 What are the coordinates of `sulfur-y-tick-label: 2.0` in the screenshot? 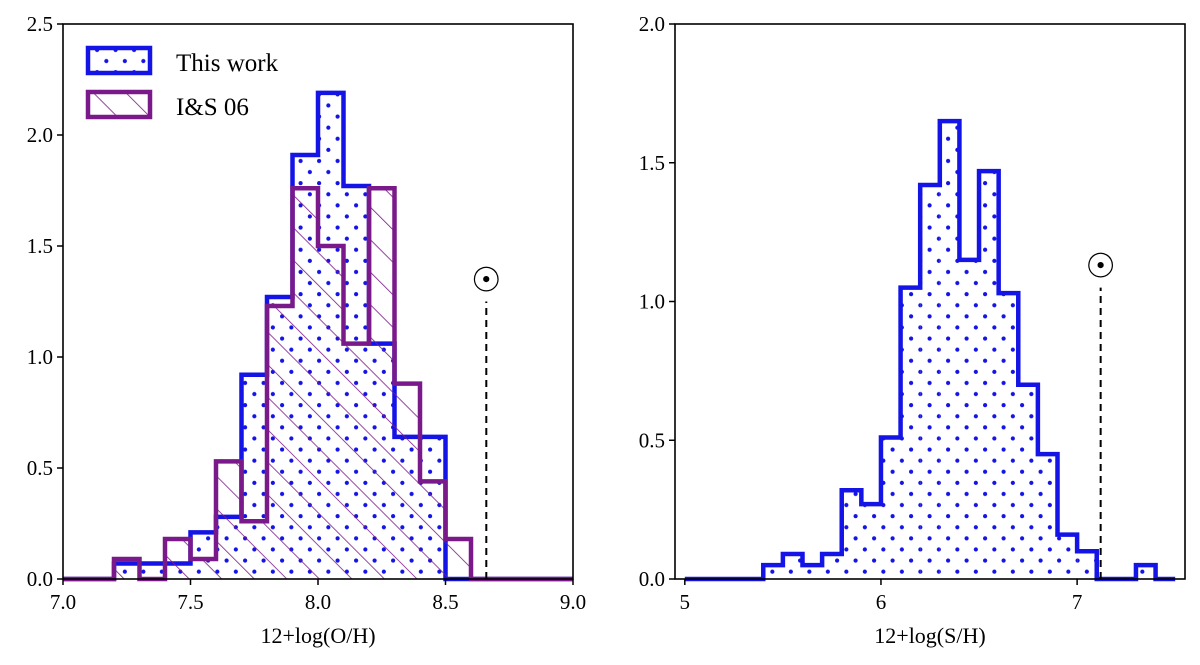 It's located at (652, 24).